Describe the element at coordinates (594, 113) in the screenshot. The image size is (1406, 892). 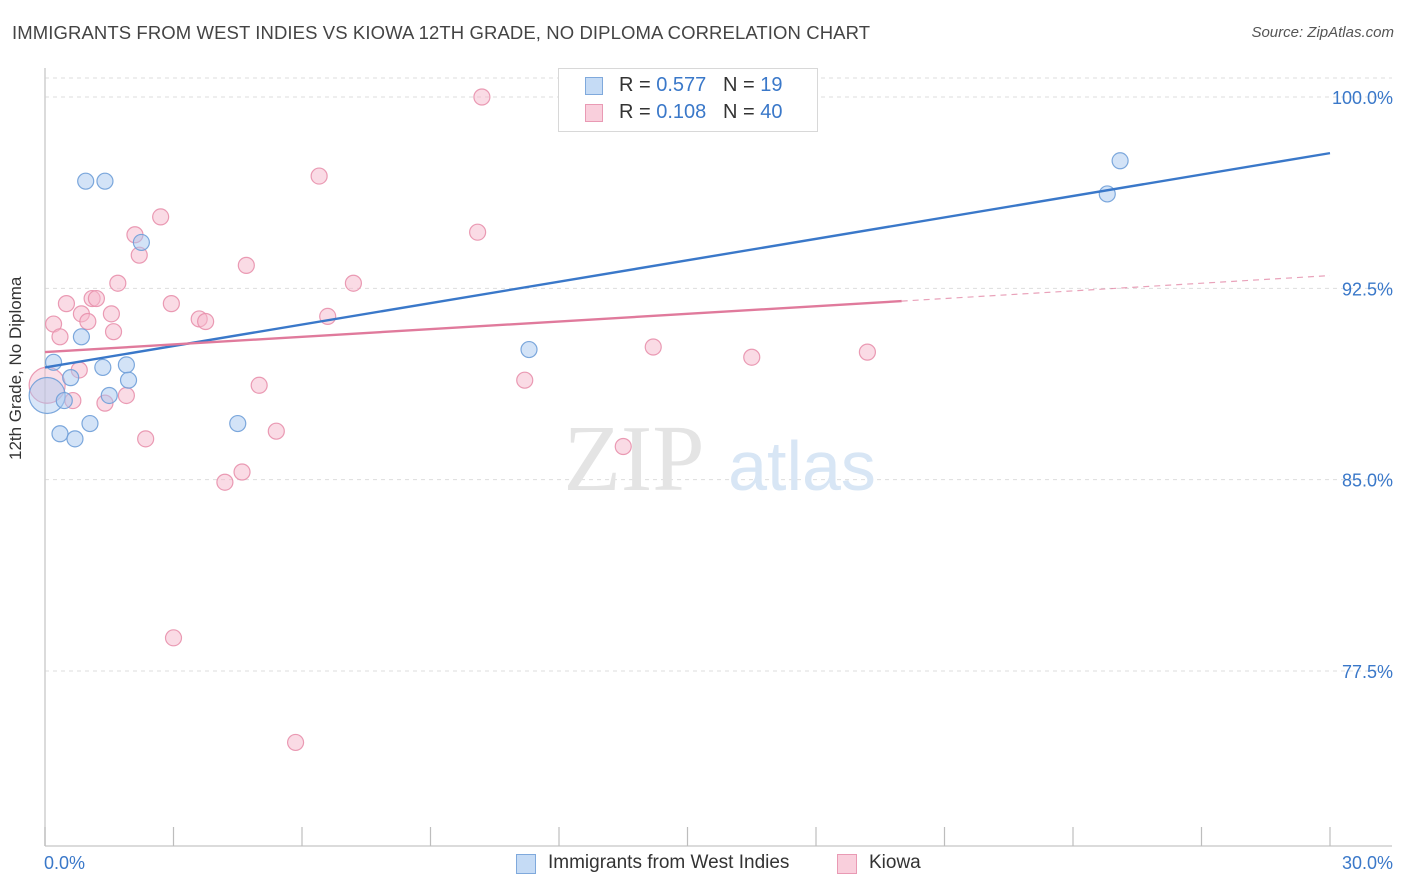
I see `legend-swatch-pink` at that location.